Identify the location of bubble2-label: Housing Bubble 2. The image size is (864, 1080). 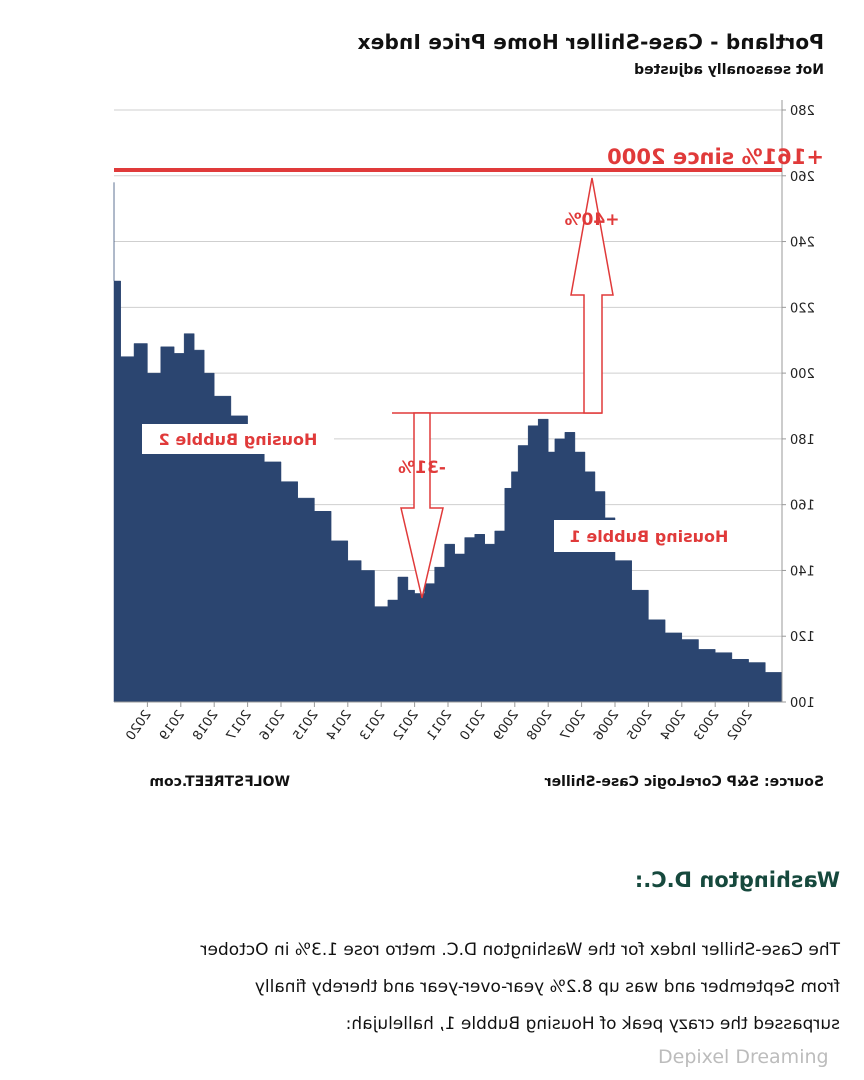
(238, 439).